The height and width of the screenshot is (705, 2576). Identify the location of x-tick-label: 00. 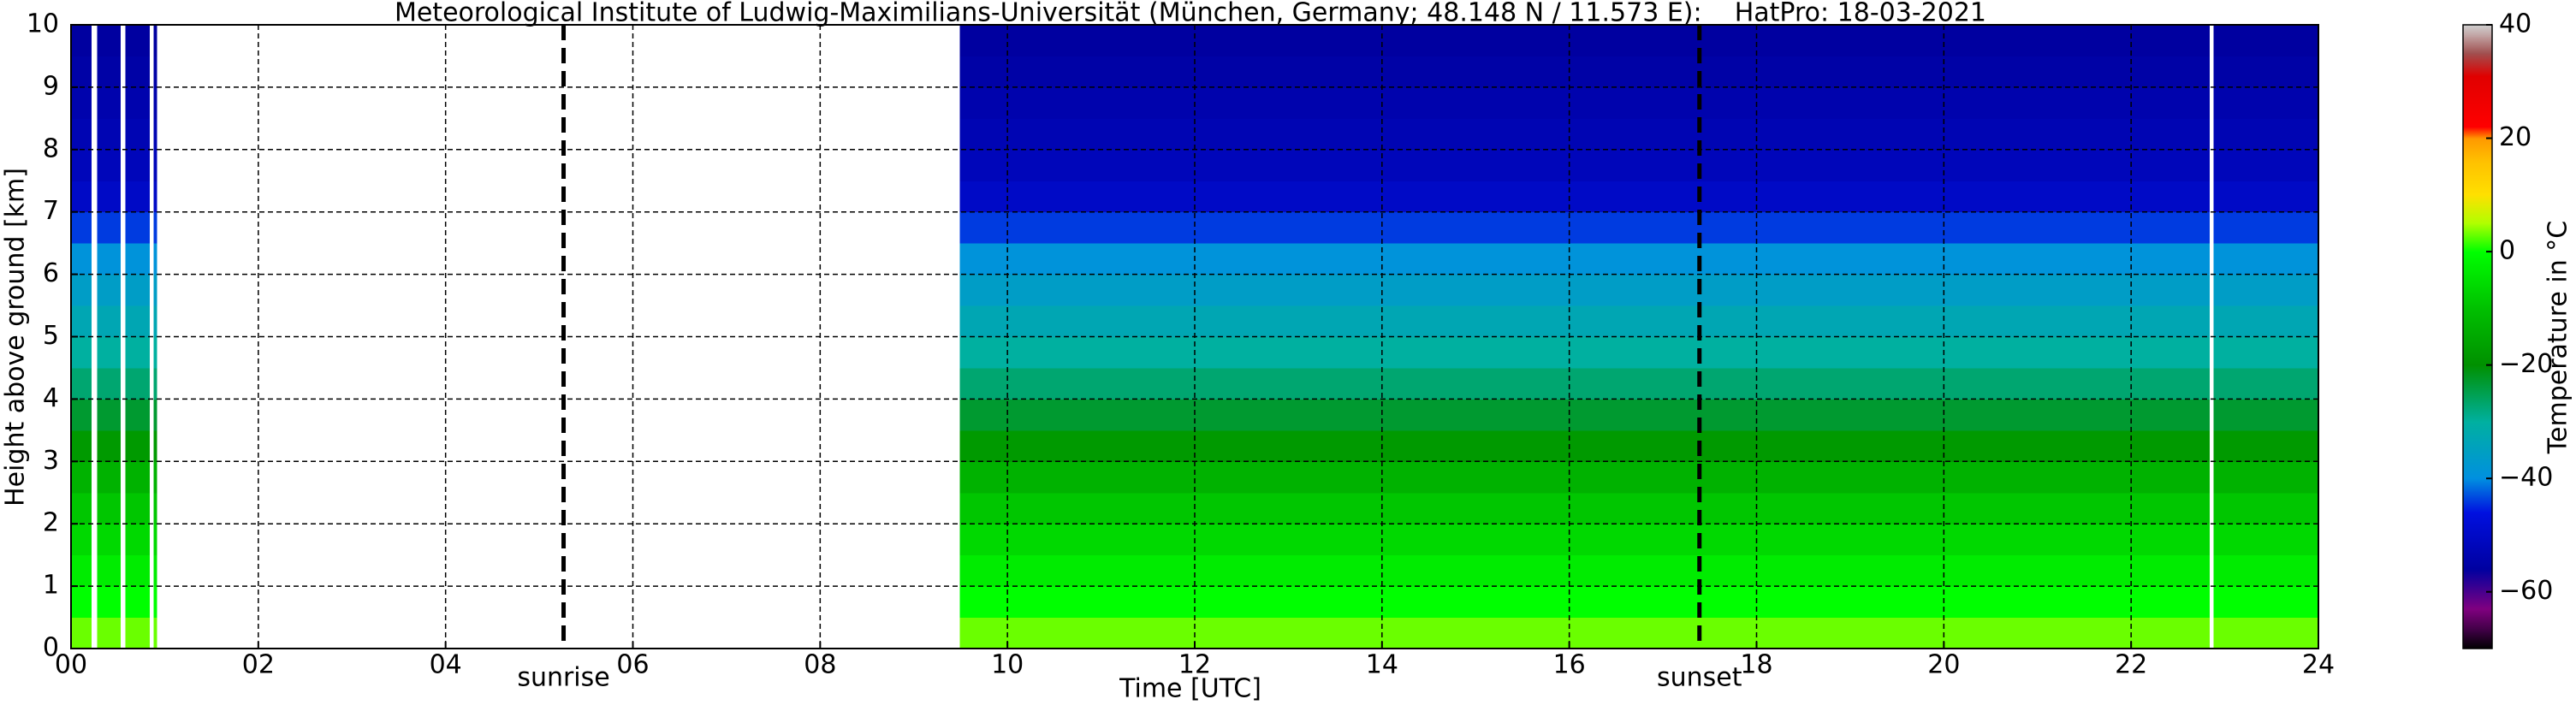
(71, 665).